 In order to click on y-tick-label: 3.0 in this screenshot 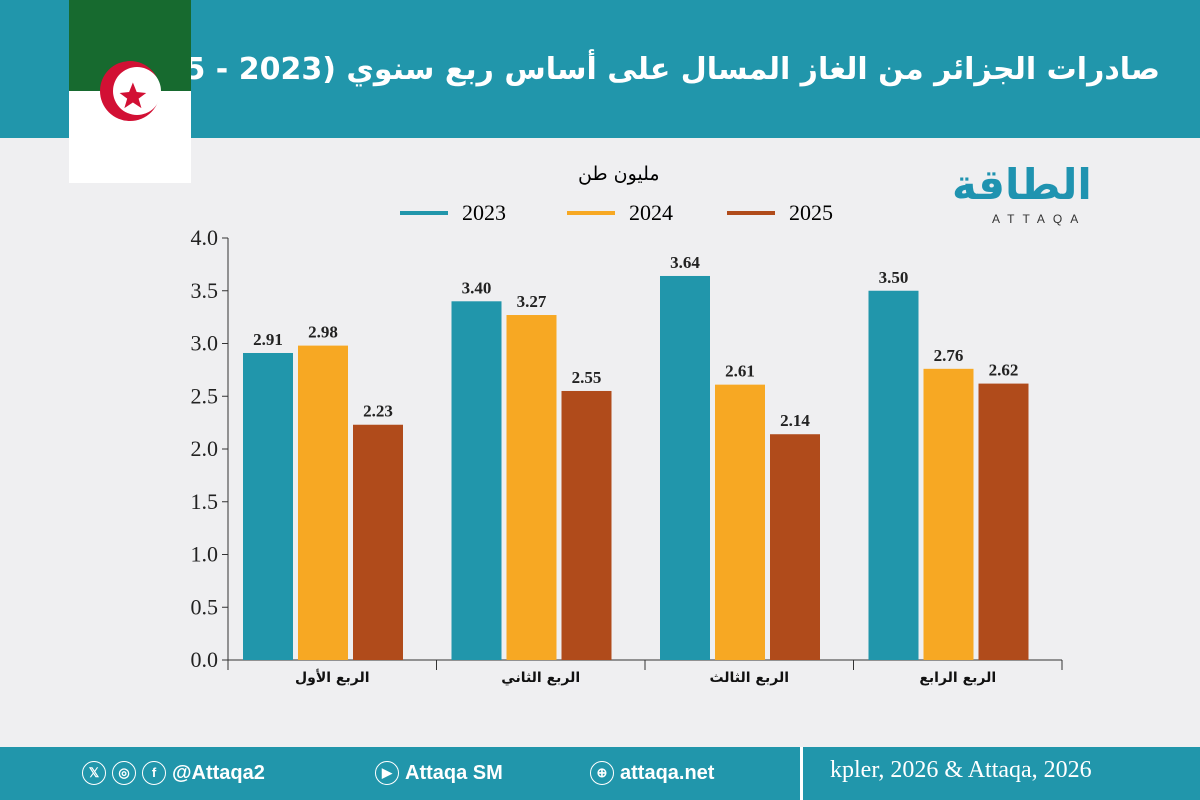, I will do `click(205, 343)`.